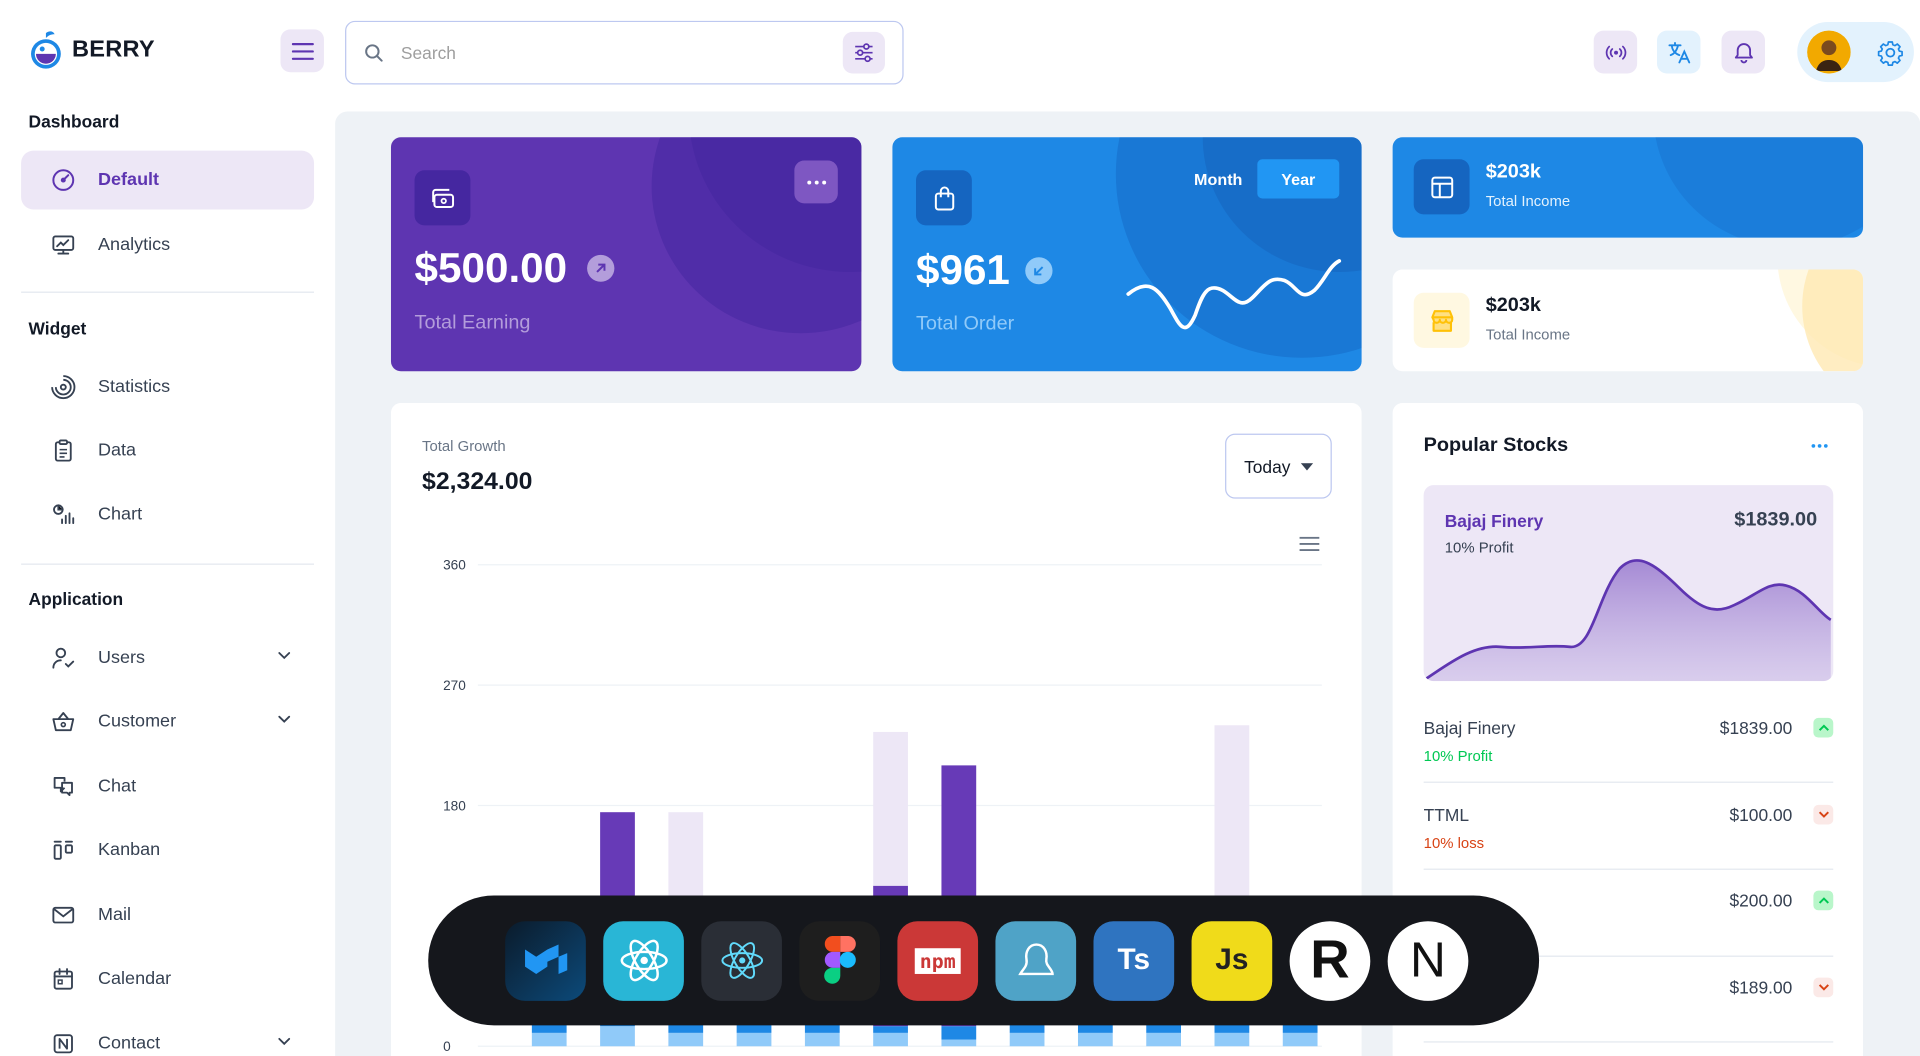  I want to click on sidebar-item-users: Users, so click(167, 657).